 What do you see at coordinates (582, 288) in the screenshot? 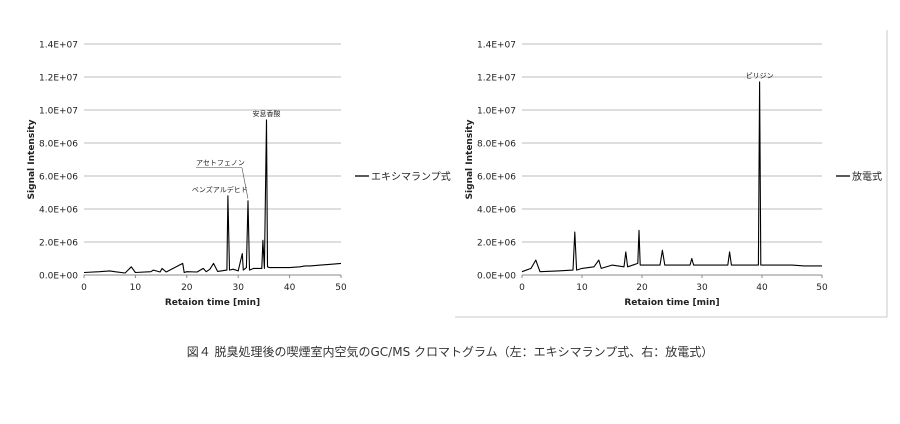
I see `right-chart-xtick-label: 10` at bounding box center [582, 288].